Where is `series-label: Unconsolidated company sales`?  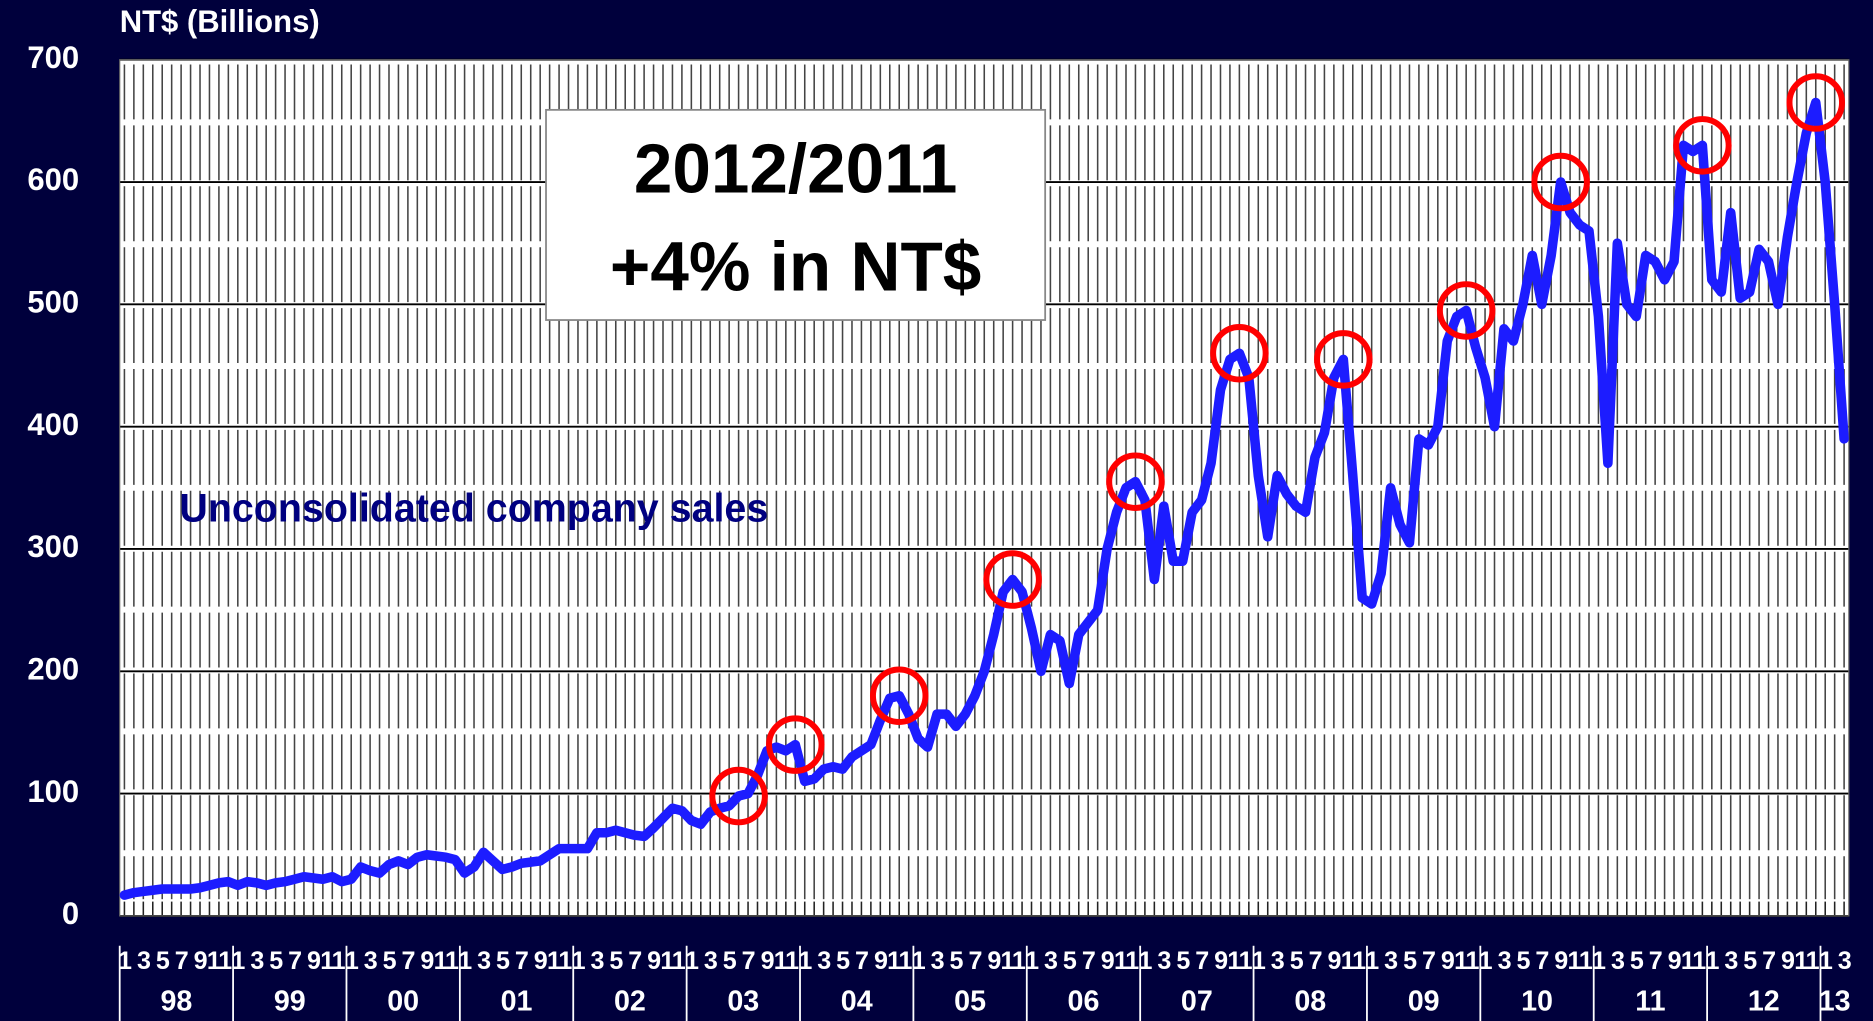
series-label: Unconsolidated company sales is located at coordinates (473, 509).